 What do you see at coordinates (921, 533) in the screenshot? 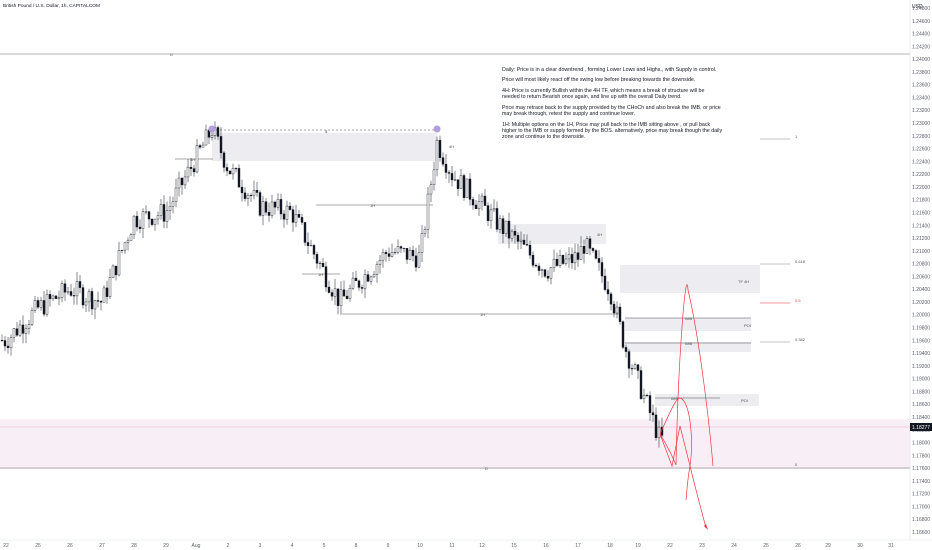
I see `price-tick-label: 1.16600` at bounding box center [921, 533].